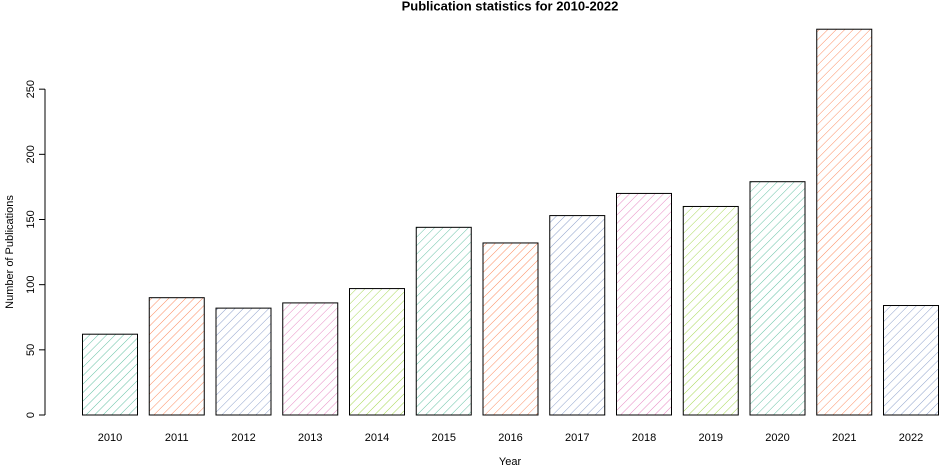  I want to click on x-tick-label: 2019, so click(711, 438).